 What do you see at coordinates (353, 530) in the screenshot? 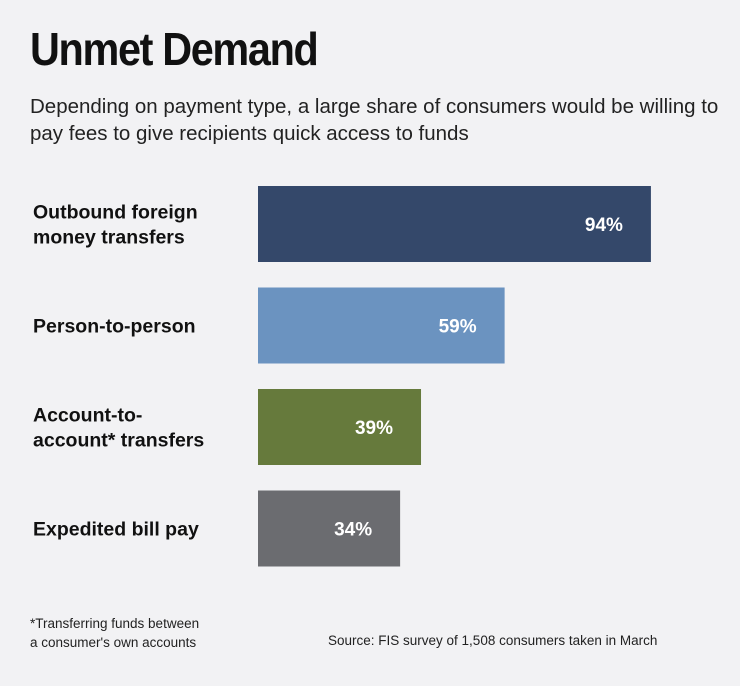
I see `bar-value-label-3: 34%` at bounding box center [353, 530].